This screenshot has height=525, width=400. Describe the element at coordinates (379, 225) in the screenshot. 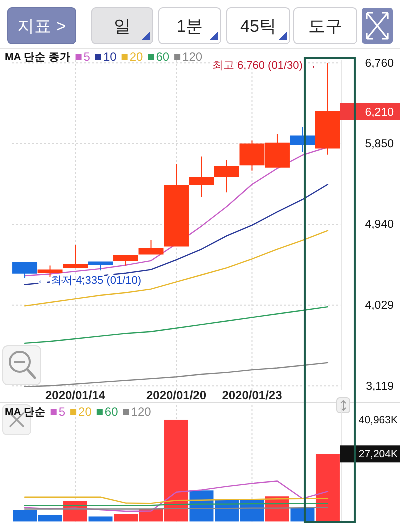

I see `y-tick-label: 4,940` at that location.